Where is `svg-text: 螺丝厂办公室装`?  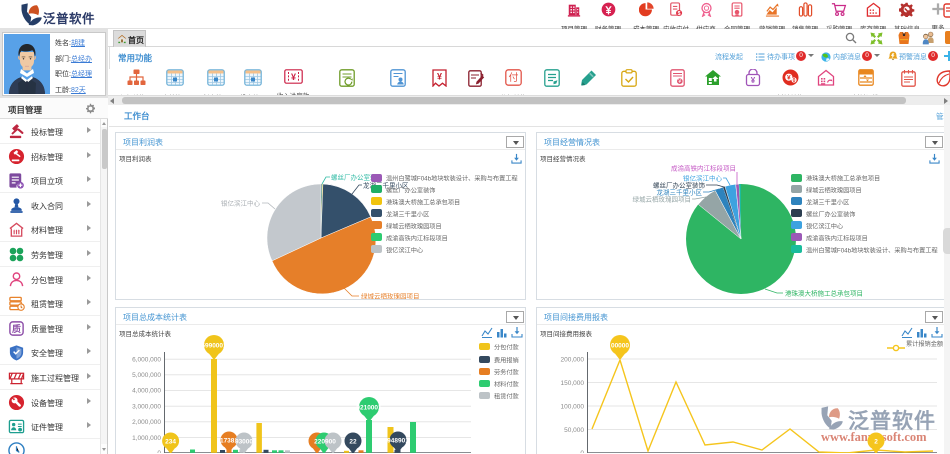
svg-text: 螺丝厂办公室装 is located at coordinates (354, 177).